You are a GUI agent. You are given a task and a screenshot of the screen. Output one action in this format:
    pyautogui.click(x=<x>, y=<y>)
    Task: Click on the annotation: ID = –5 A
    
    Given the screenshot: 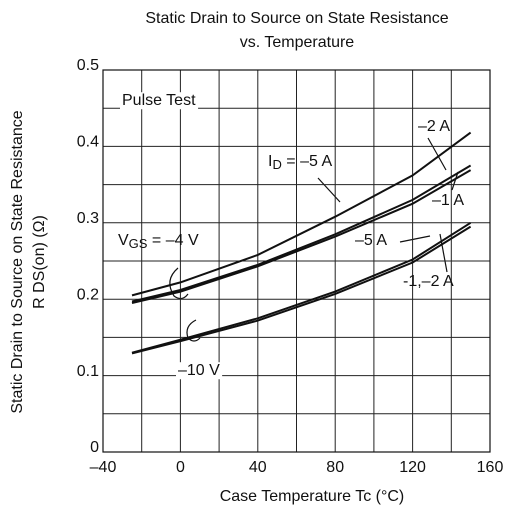 What is the action you would take?
    pyautogui.click(x=300, y=162)
    